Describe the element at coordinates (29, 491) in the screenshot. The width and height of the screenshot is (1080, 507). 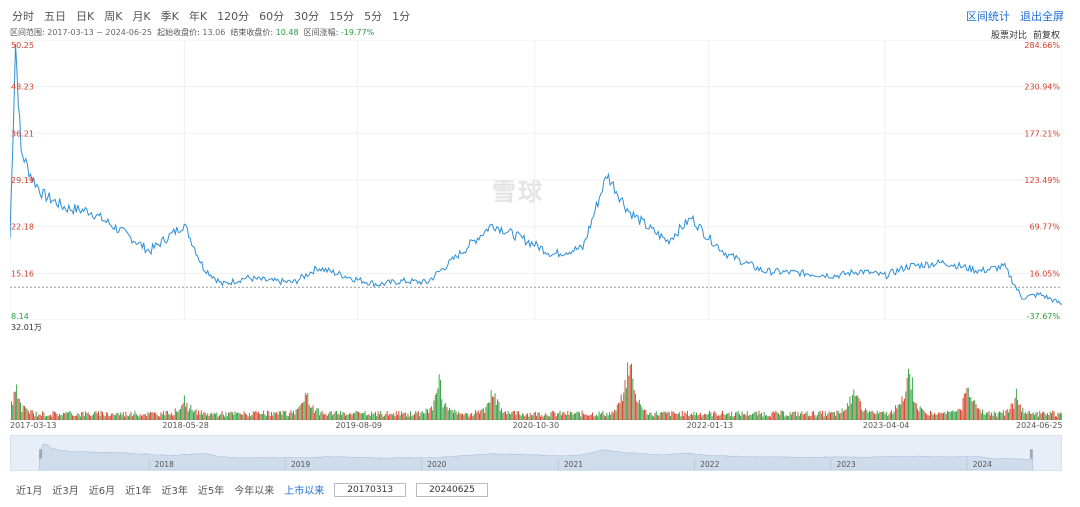
I see `range-button-0: 近1月` at that location.